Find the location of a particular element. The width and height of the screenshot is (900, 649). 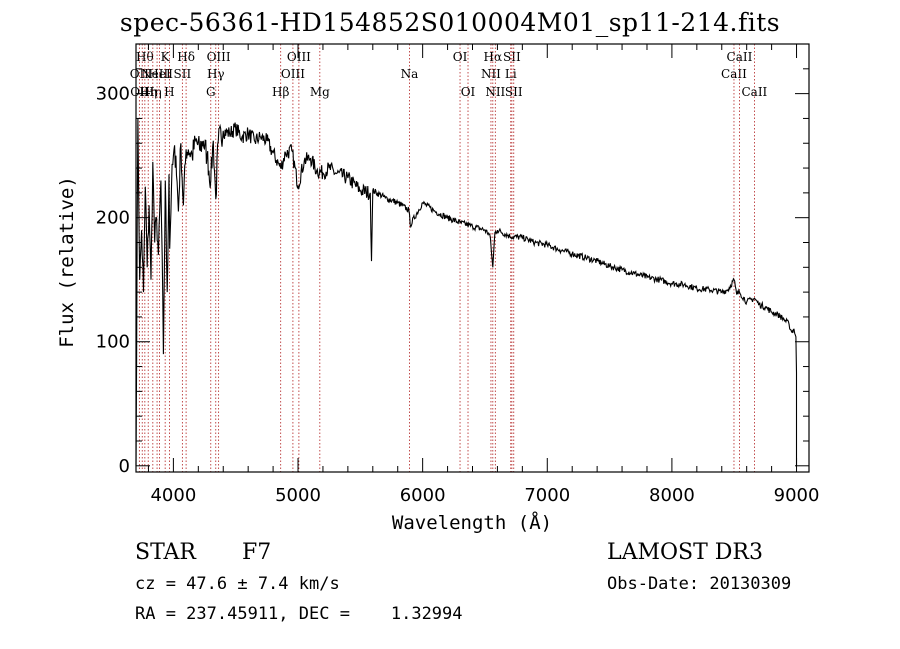

spectral-line-label: OII is located at coordinates (140, 74).